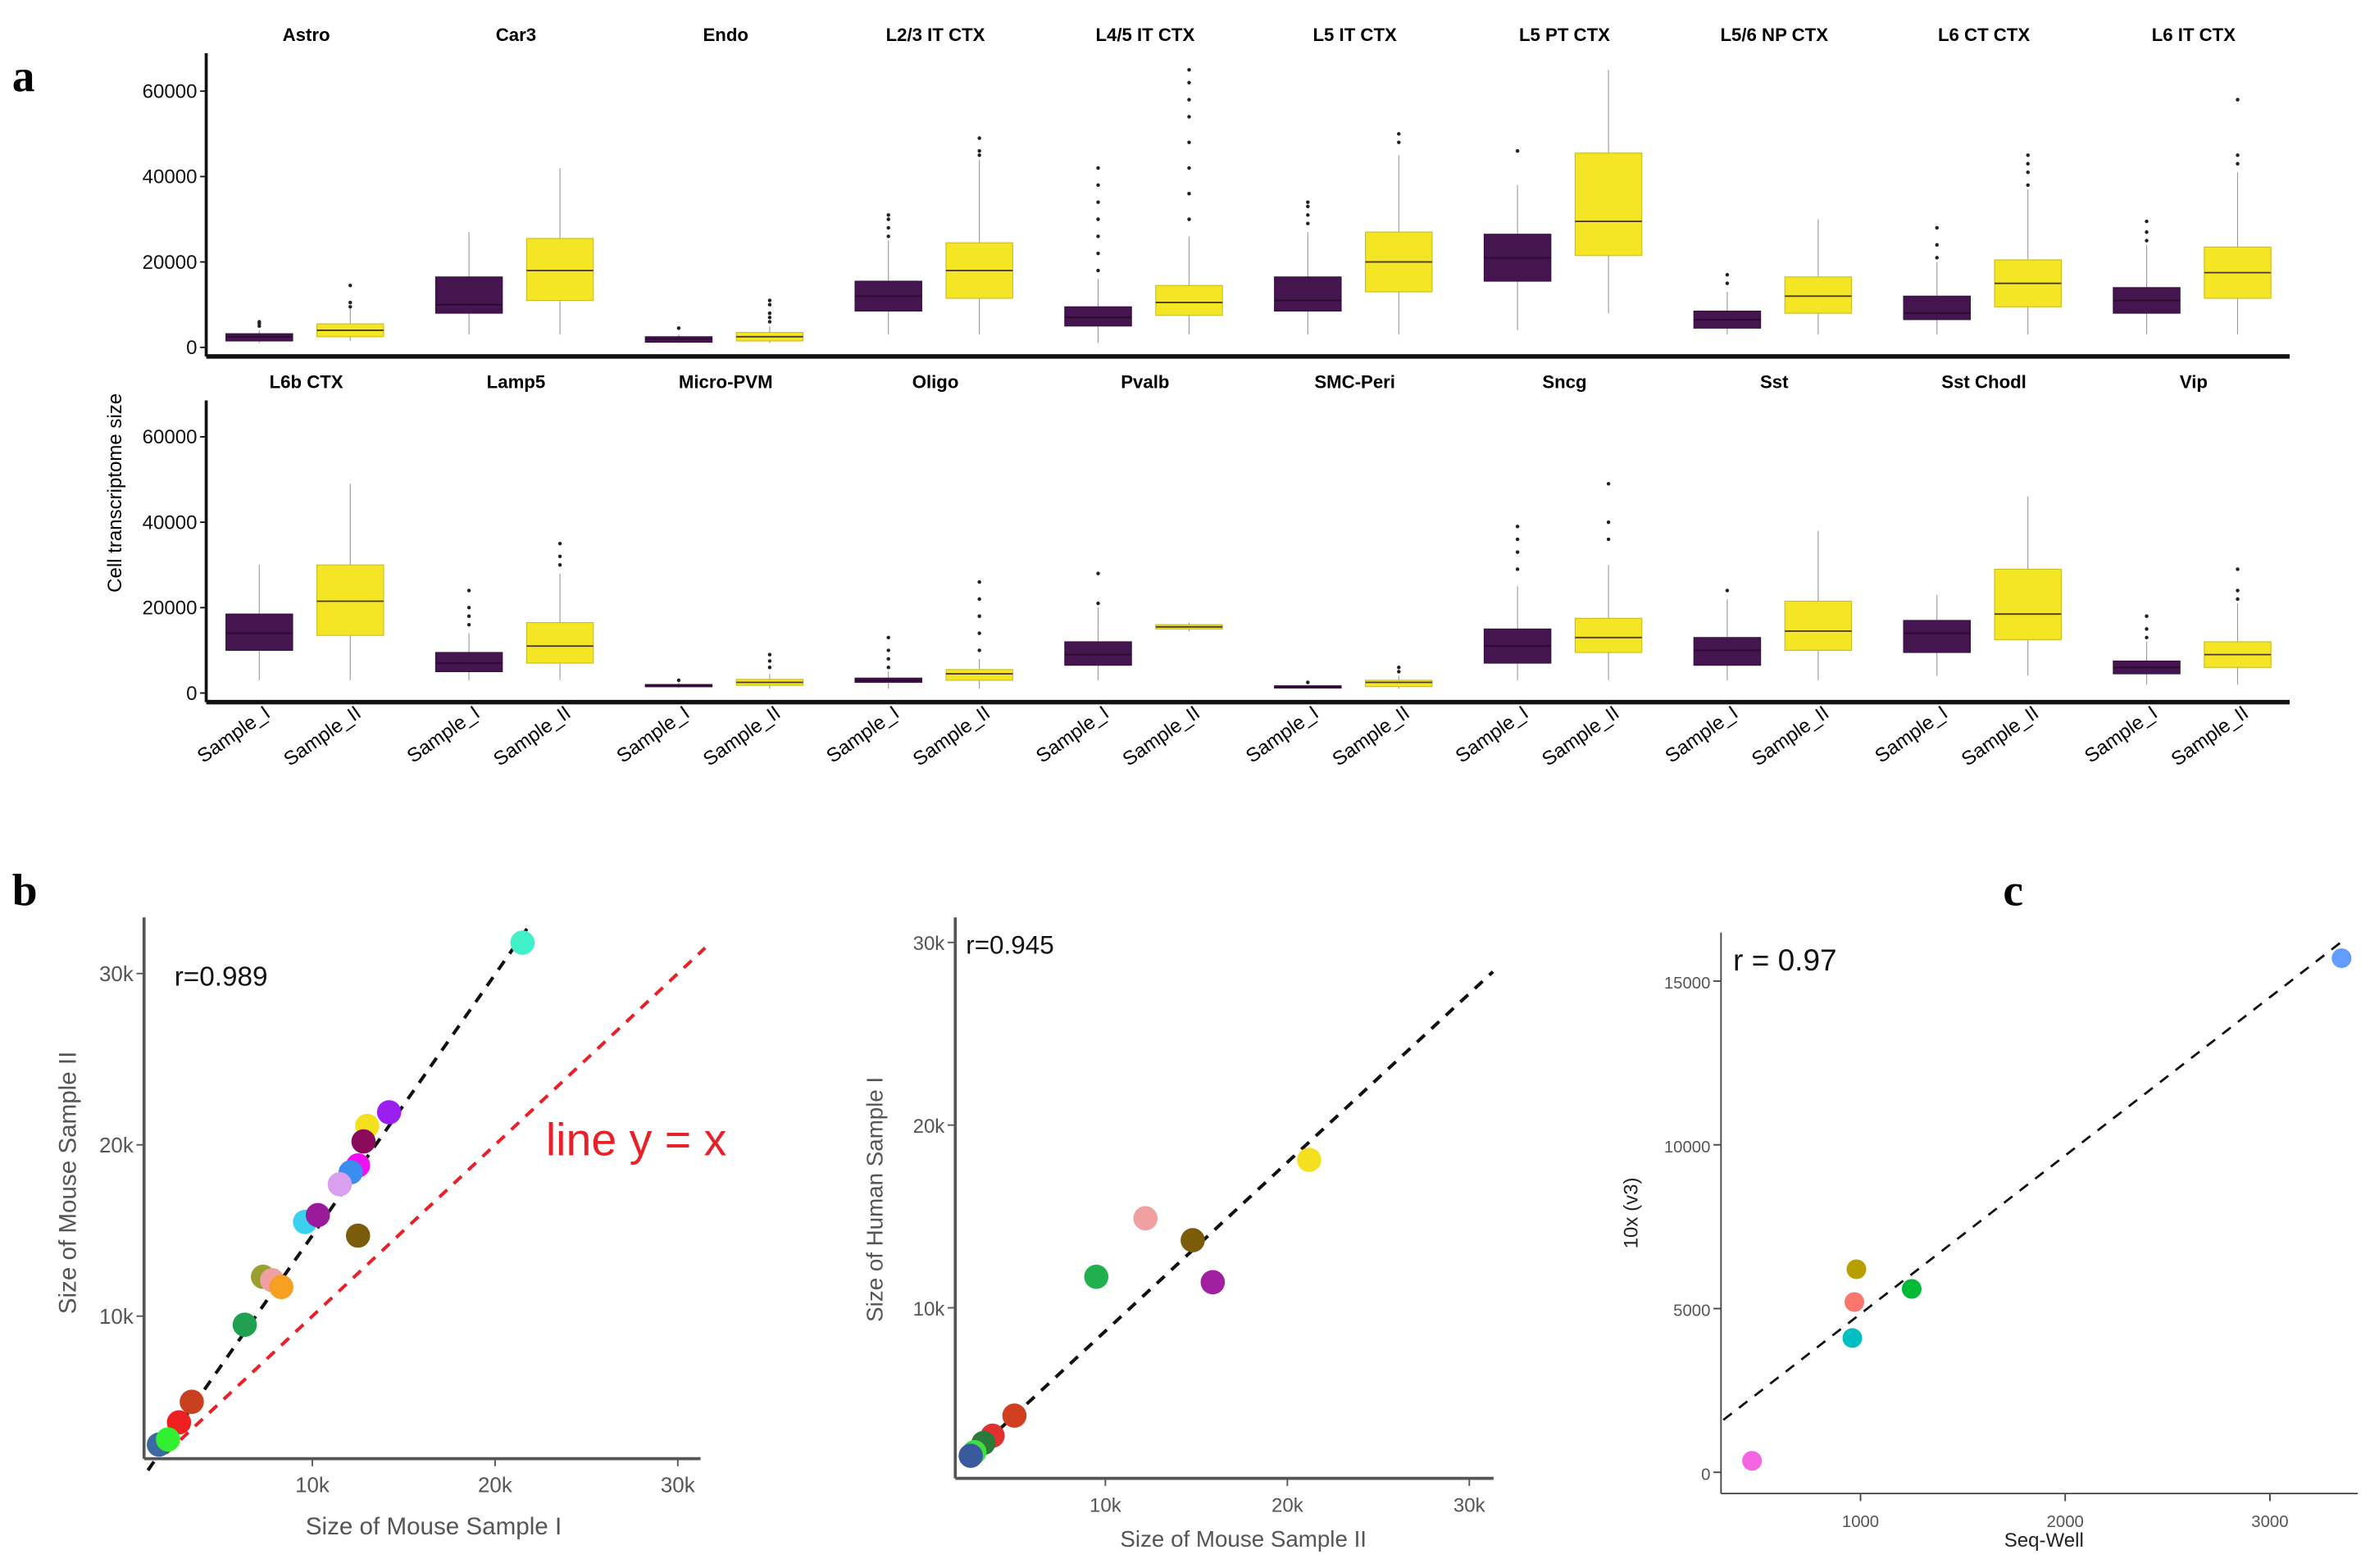 The width and height of the screenshot is (2370, 1568). What do you see at coordinates (436, 1200) in the screenshot?
I see `reference-line-y-equals-x` at bounding box center [436, 1200].